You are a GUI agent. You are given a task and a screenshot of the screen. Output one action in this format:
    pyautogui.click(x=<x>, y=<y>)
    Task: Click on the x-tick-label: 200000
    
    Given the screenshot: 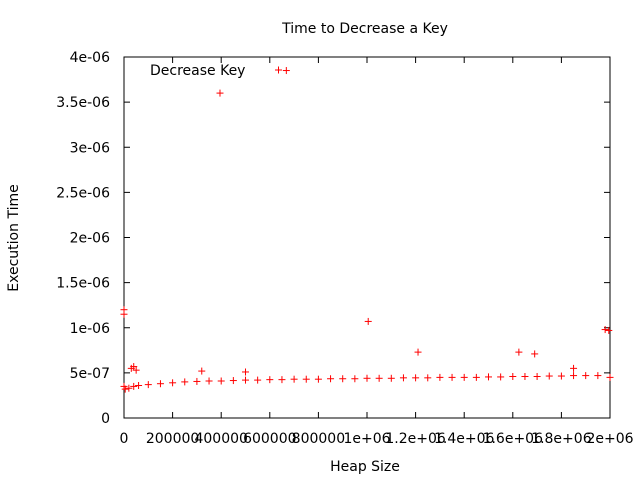 What is the action you would take?
    pyautogui.click(x=172, y=439)
    